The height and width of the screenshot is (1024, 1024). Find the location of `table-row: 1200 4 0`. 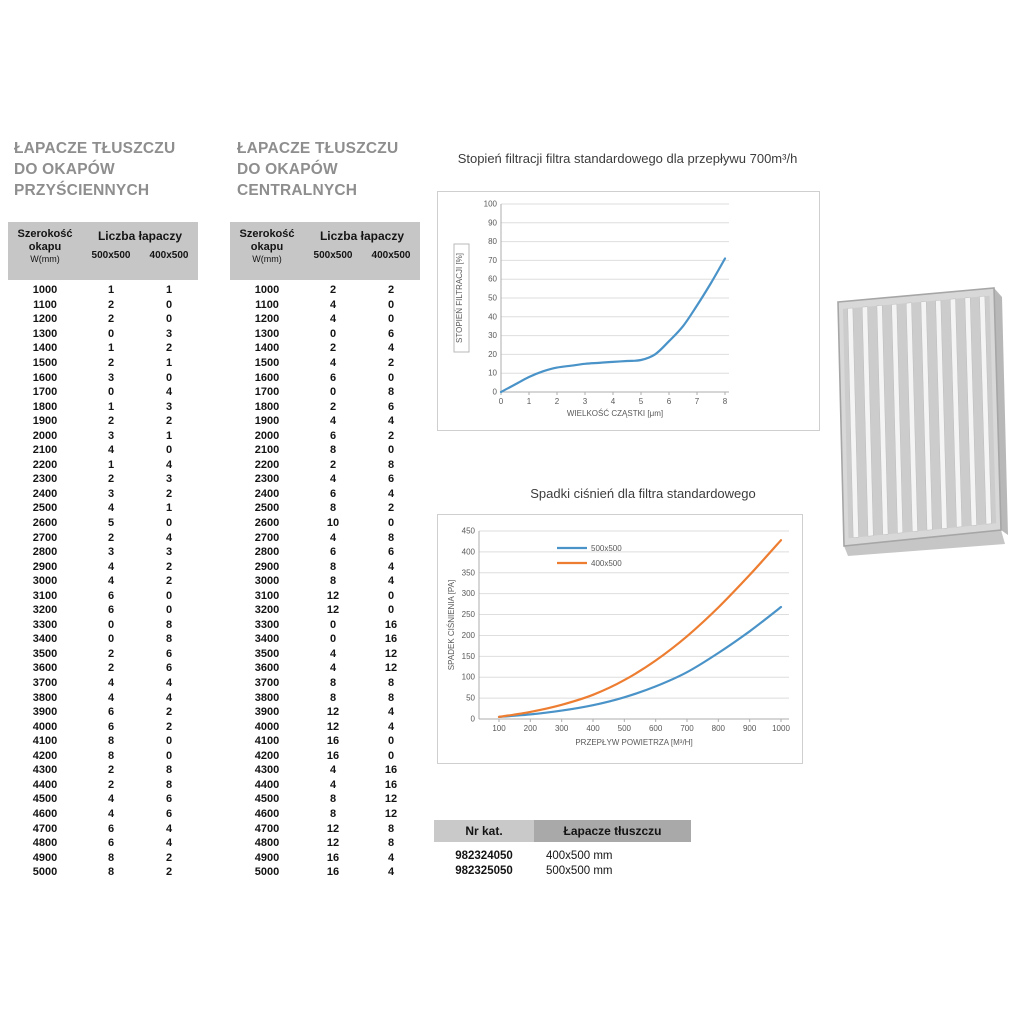

table-row: 1200 4 0 is located at coordinates (325, 319).